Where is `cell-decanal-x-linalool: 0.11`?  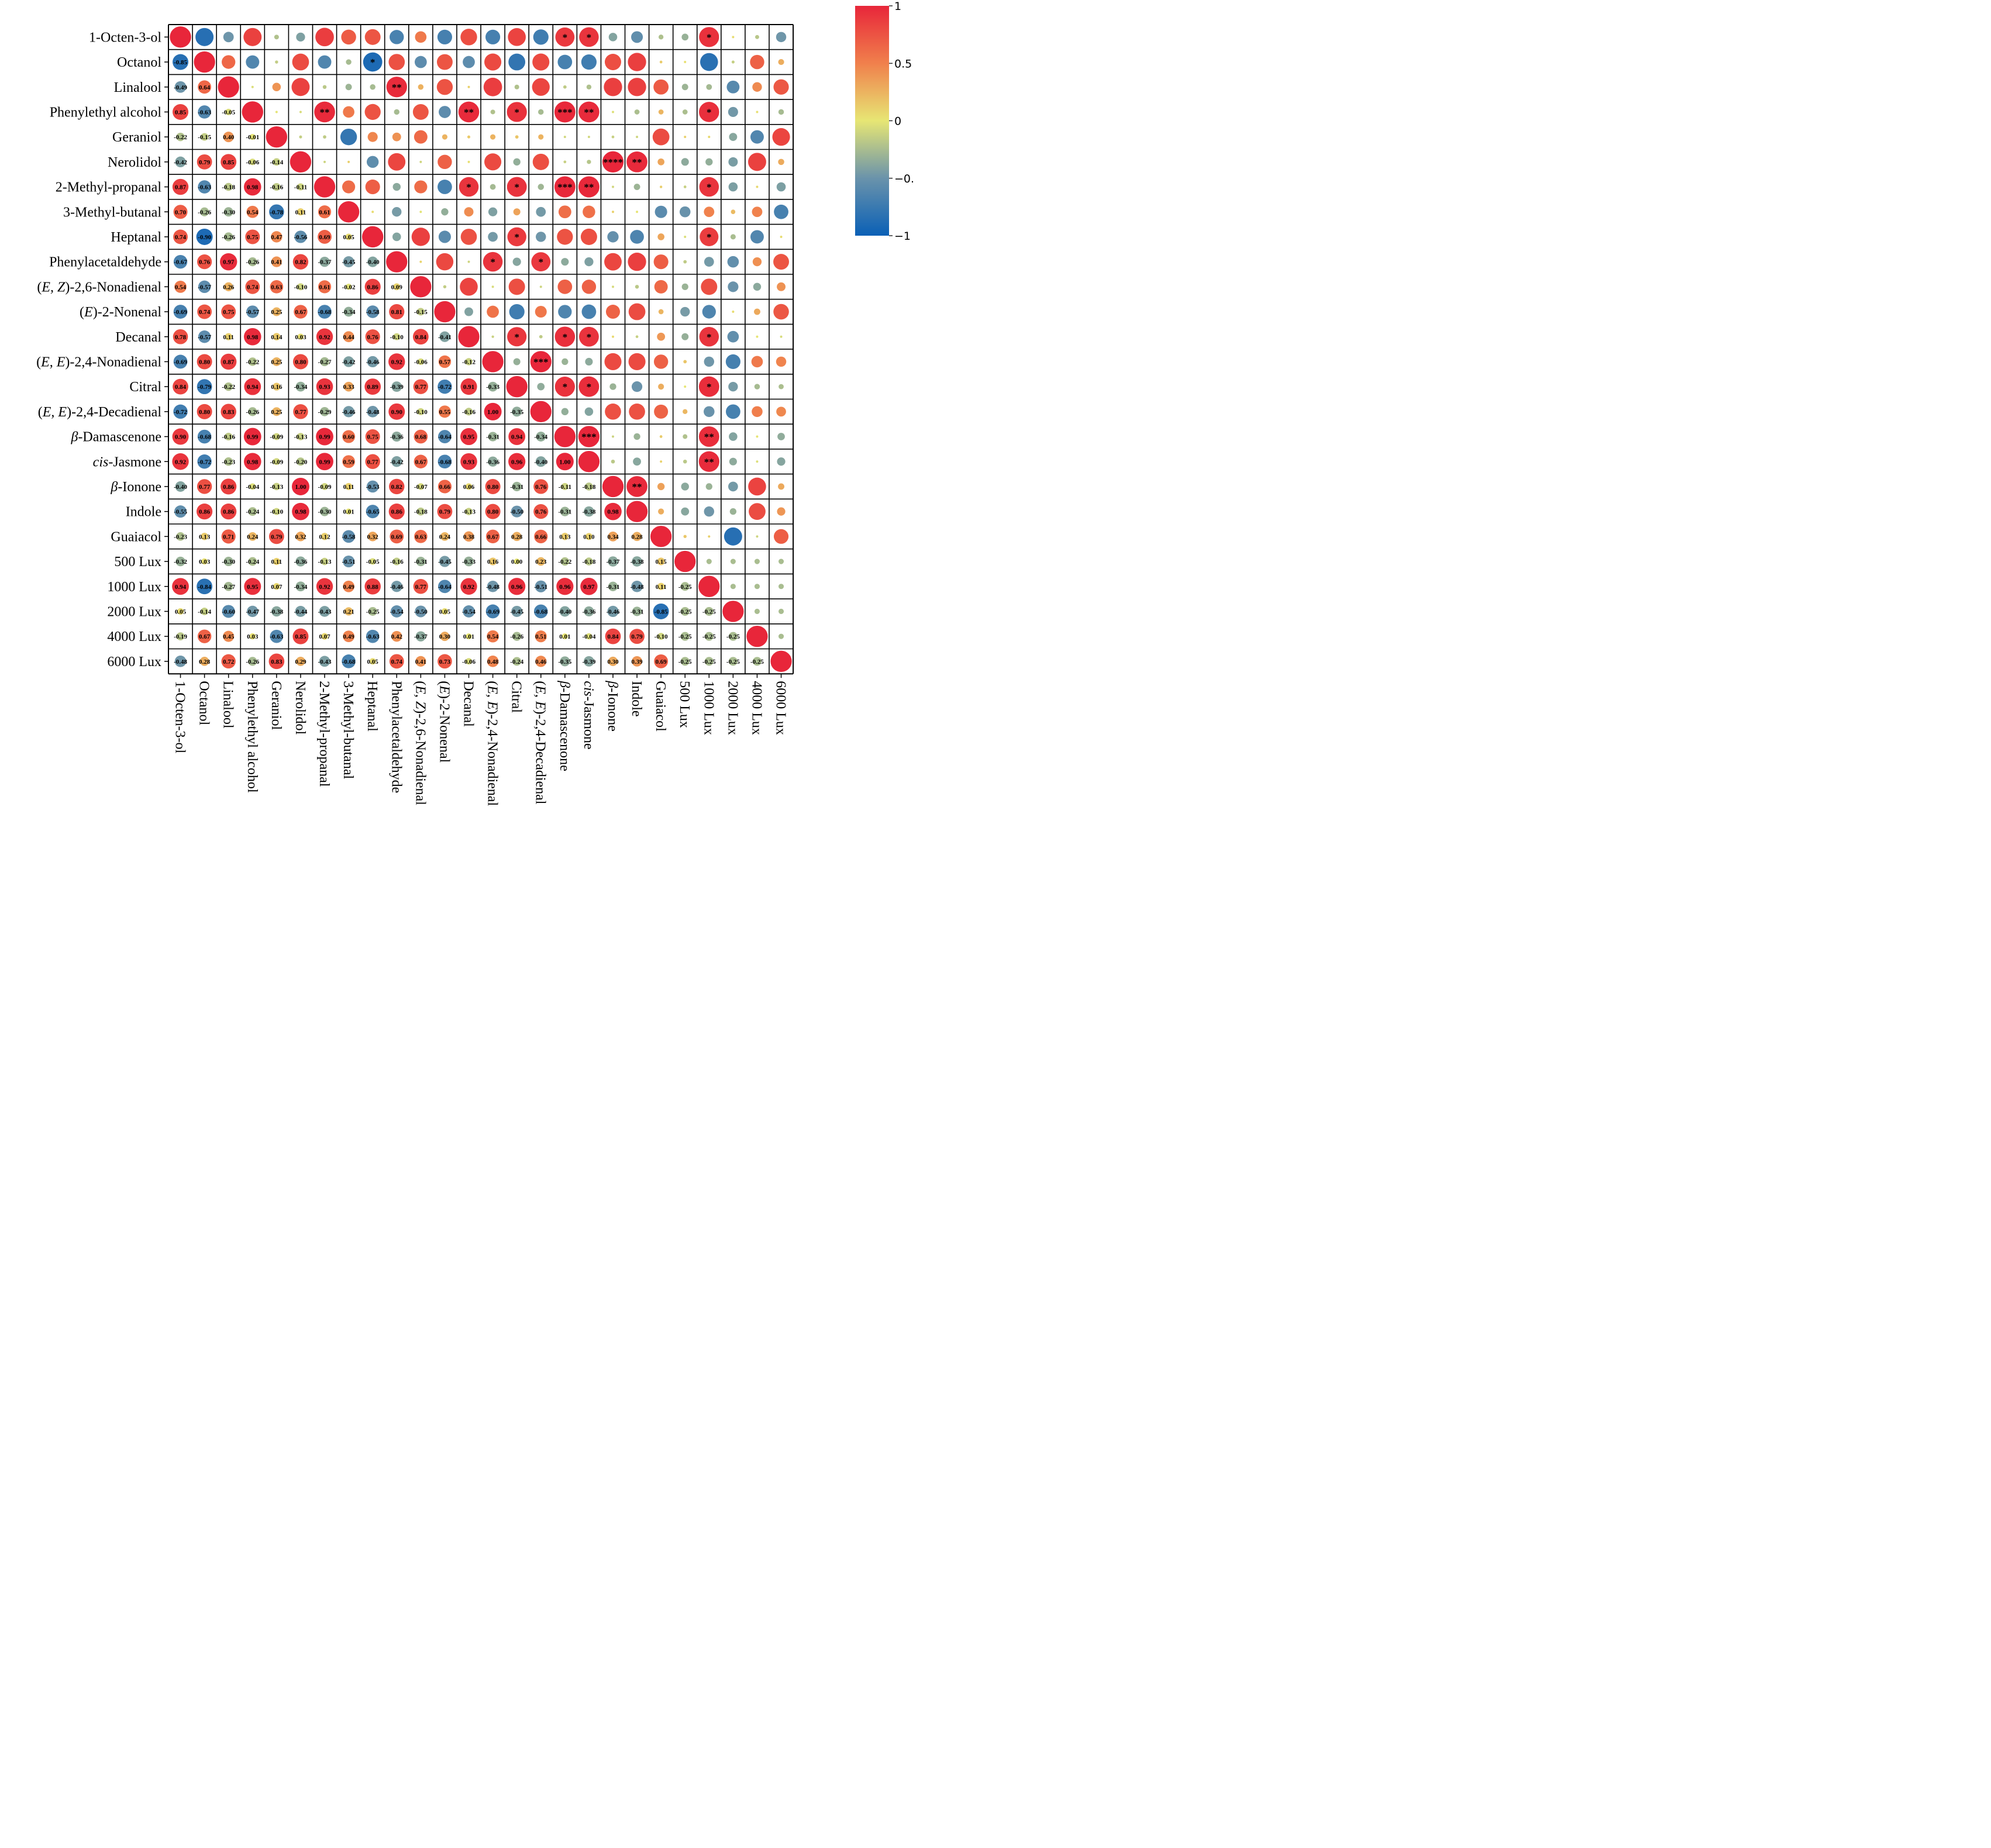
cell-decanal-x-linalool: 0.11 is located at coordinates (229, 337).